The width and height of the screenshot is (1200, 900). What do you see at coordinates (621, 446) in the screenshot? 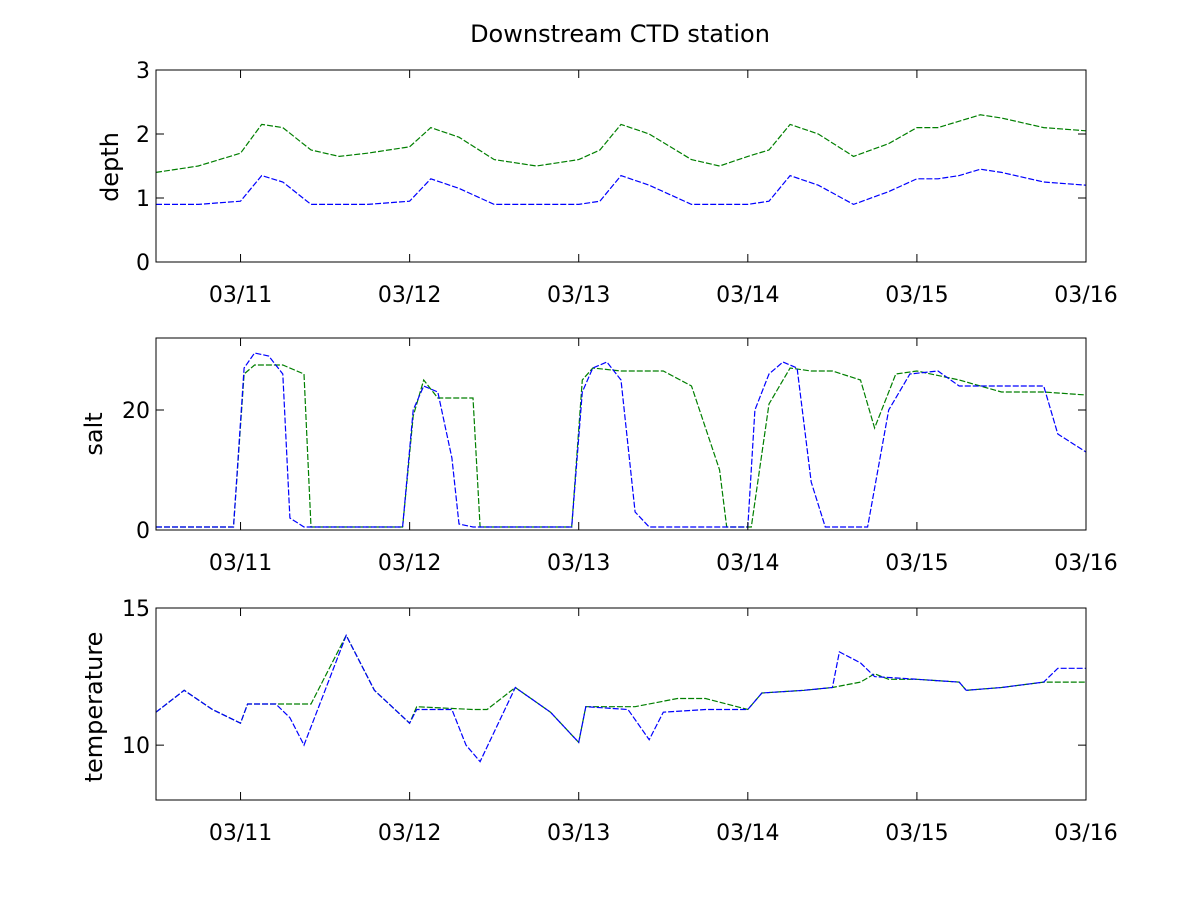
I see `salt-series-1-line` at bounding box center [621, 446].